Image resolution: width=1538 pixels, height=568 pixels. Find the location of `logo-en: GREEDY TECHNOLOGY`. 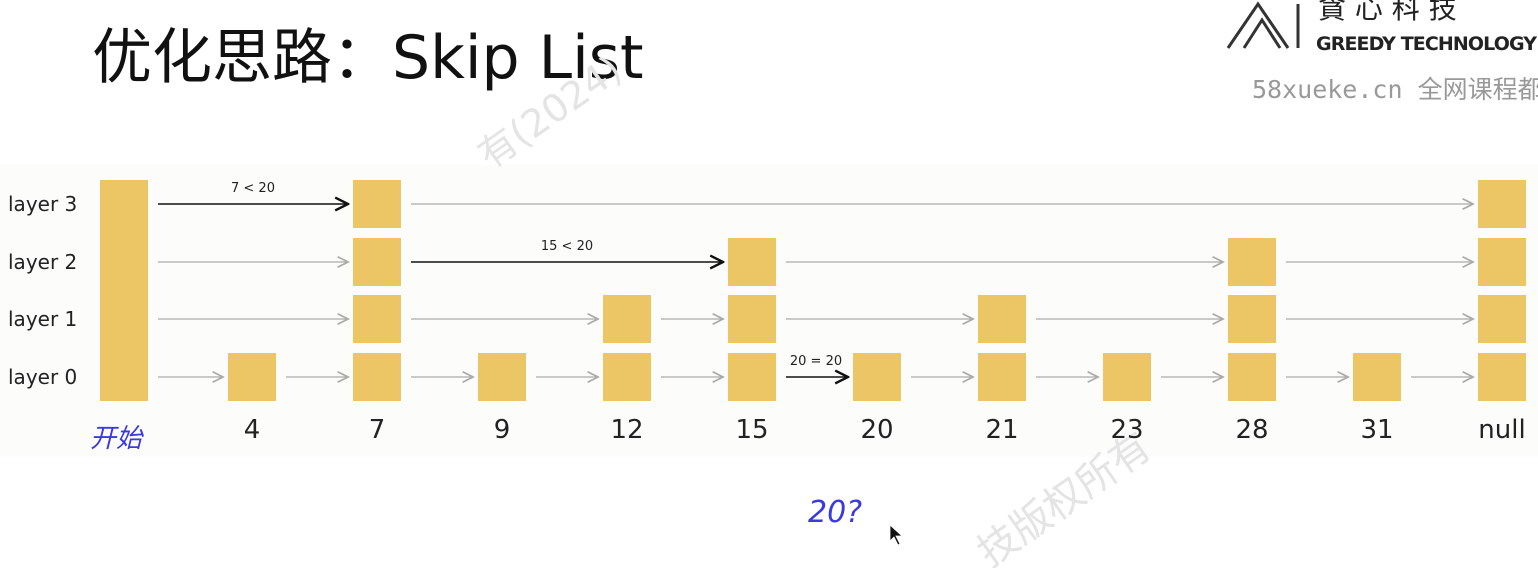

logo-en: GREEDY TECHNOLOGY is located at coordinates (1427, 44).